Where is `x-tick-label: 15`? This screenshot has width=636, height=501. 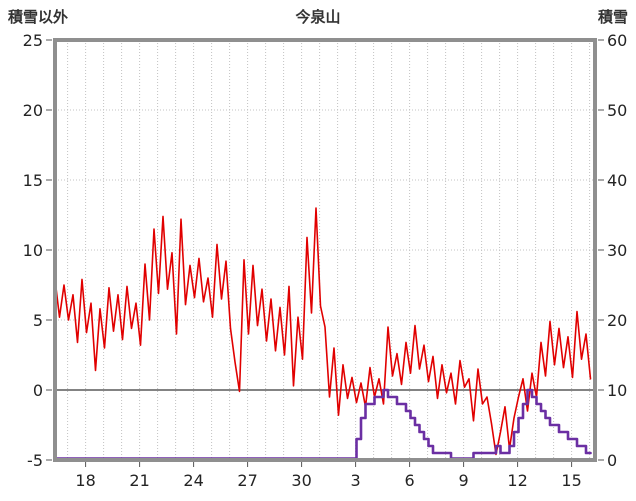
x-tick-label: 15 is located at coordinates (571, 480).